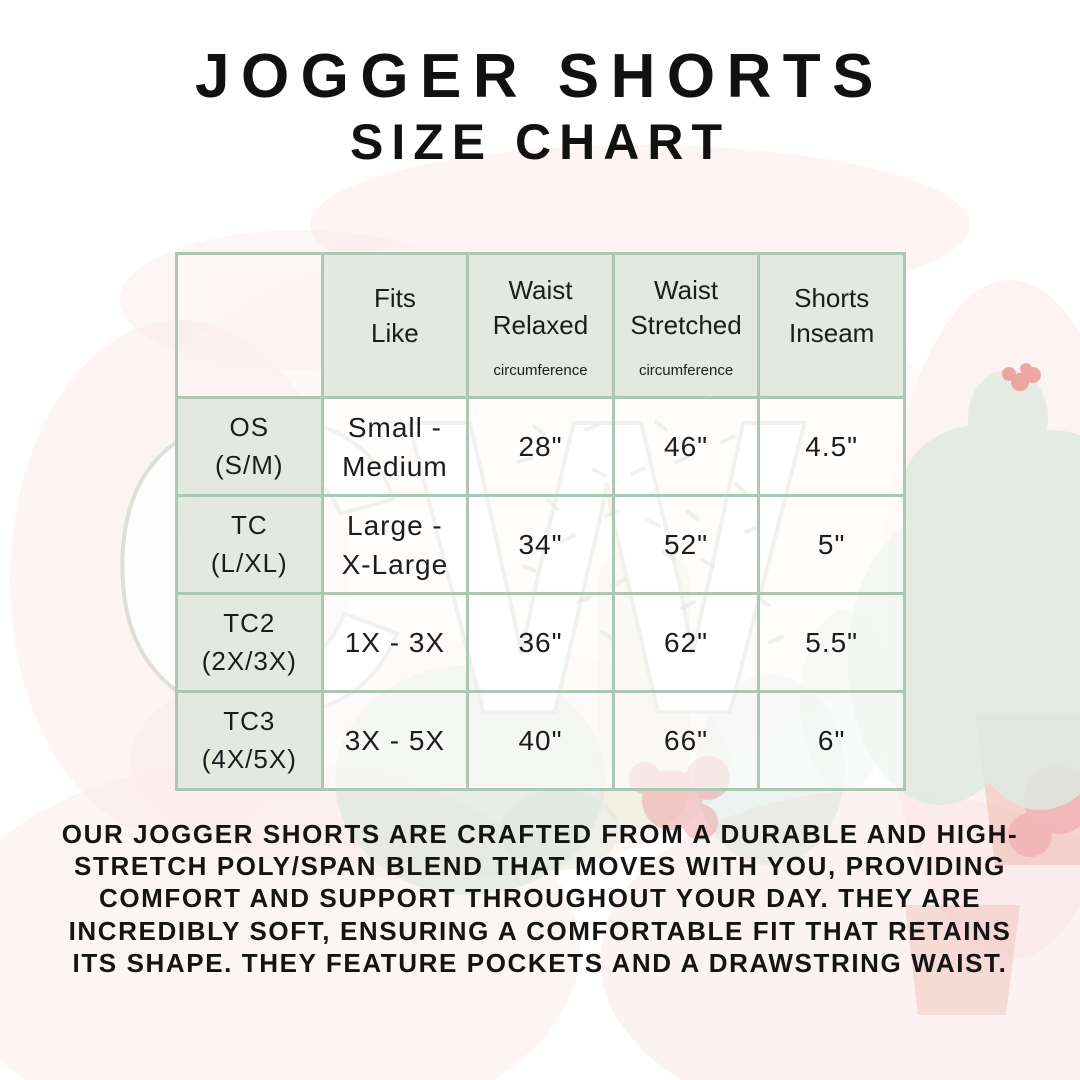 This screenshot has width=1080, height=1080. I want to click on fits-like-value: 1X - 3X, so click(395, 643).